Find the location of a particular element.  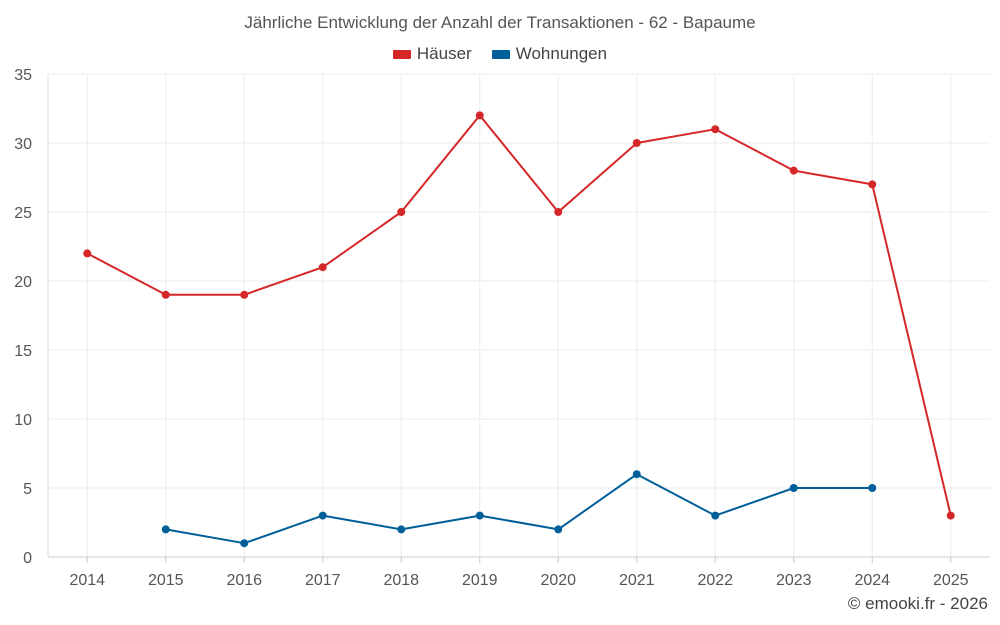

y-tick-label: 0 is located at coordinates (27, 558).